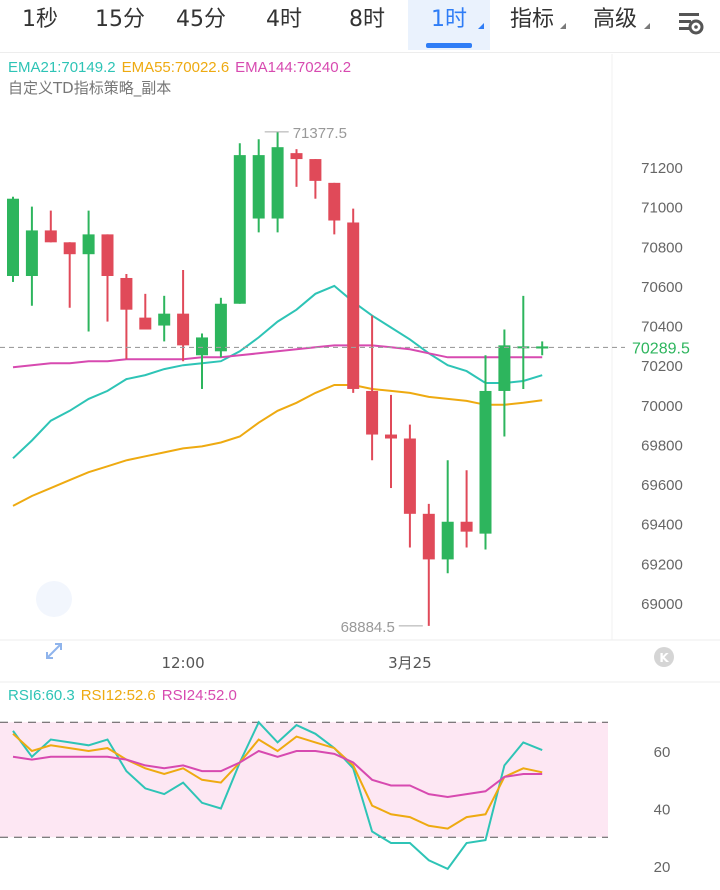 Image resolution: width=720 pixels, height=890 pixels. What do you see at coordinates (40, 19) in the screenshot?
I see `tab-label: 1秒` at bounding box center [40, 19].